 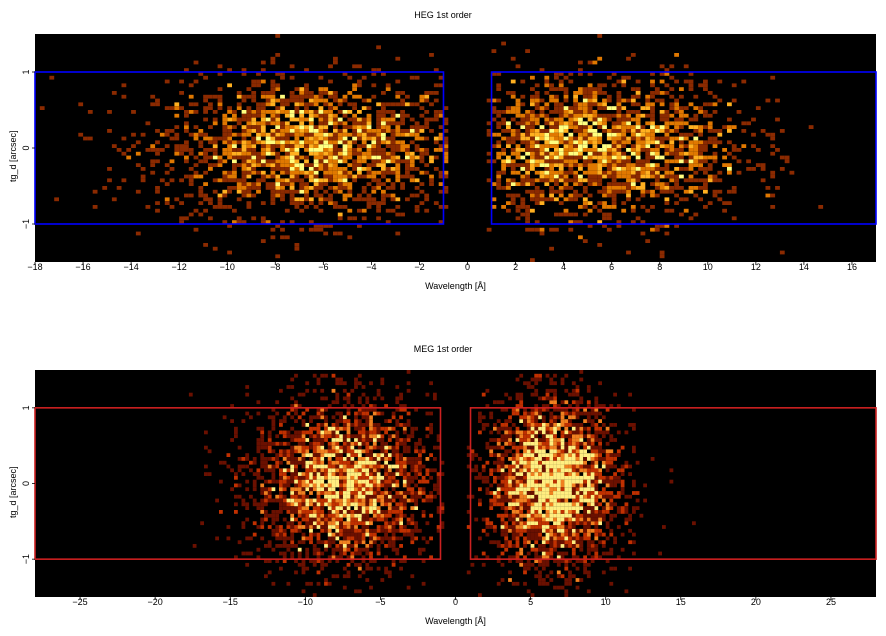 What do you see at coordinates (467, 267) in the screenshot?
I see `heg-x-tick-label: 0` at bounding box center [467, 267].